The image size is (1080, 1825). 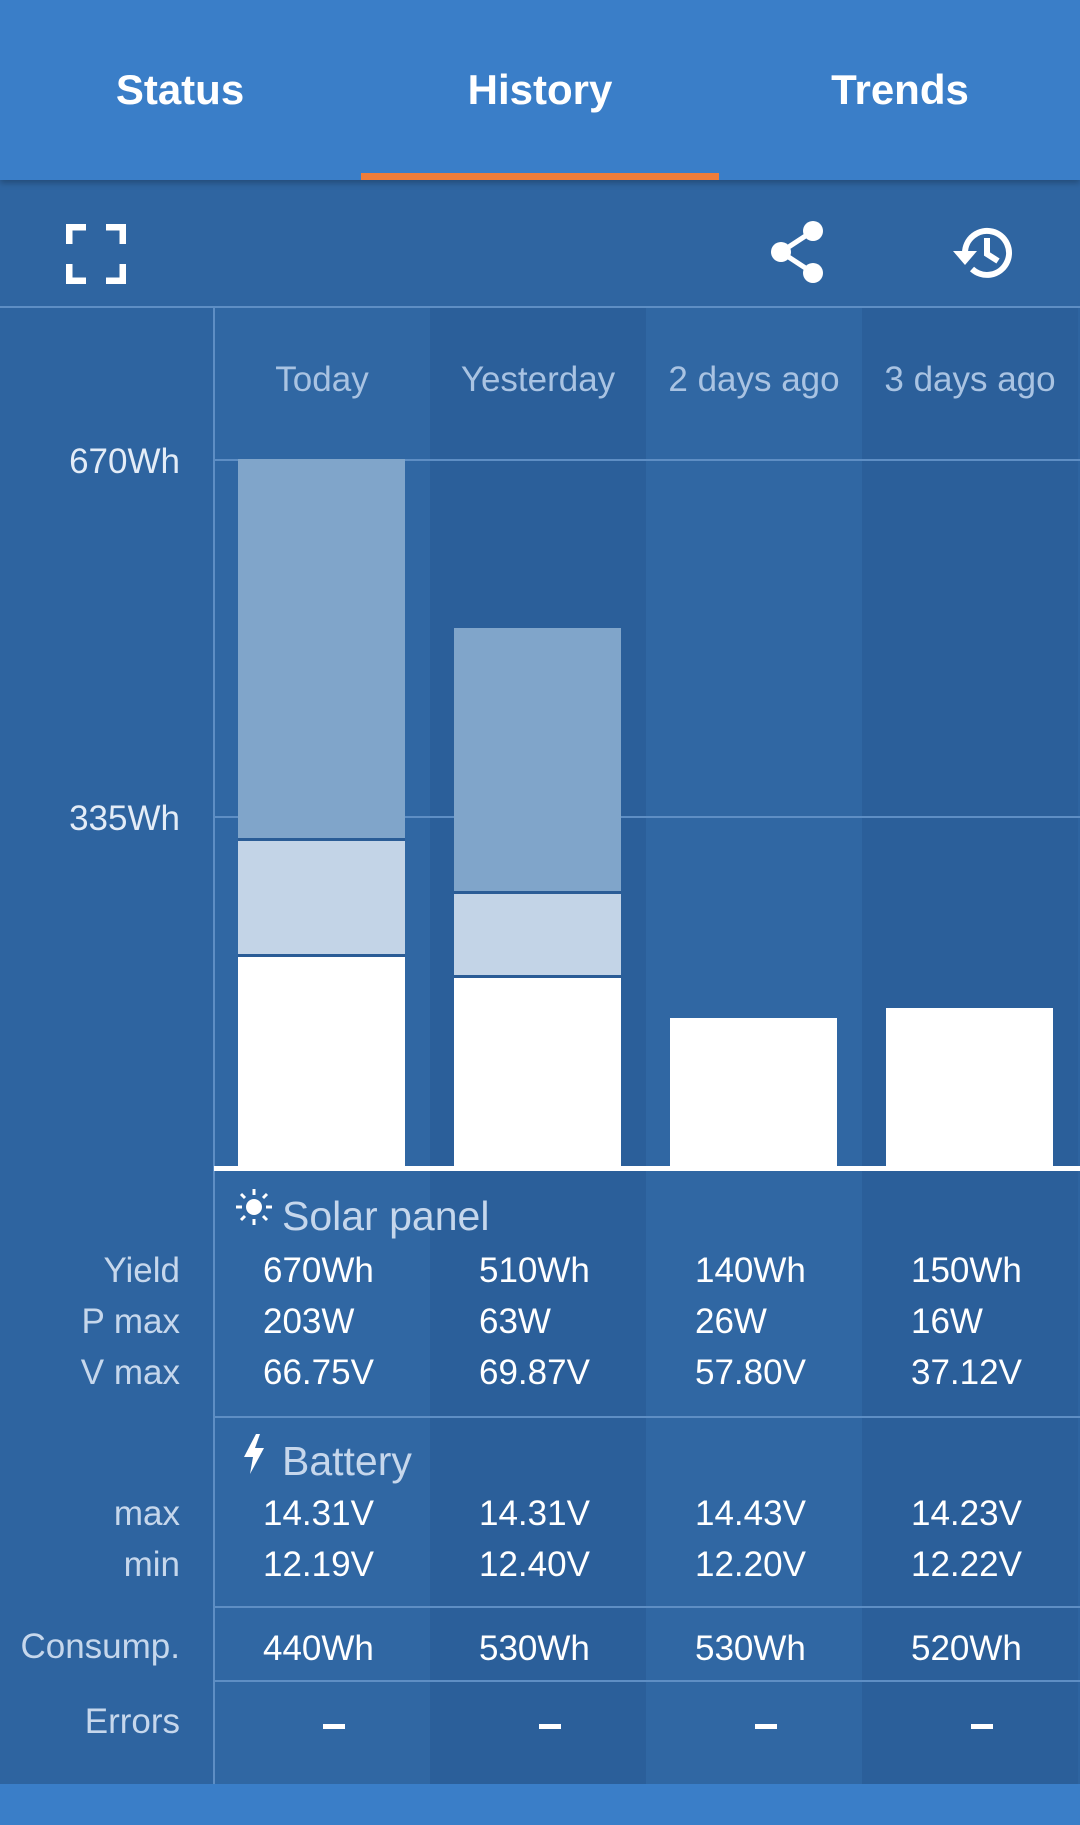 What do you see at coordinates (540, 307) in the screenshot?
I see `toolbar-divider` at bounding box center [540, 307].